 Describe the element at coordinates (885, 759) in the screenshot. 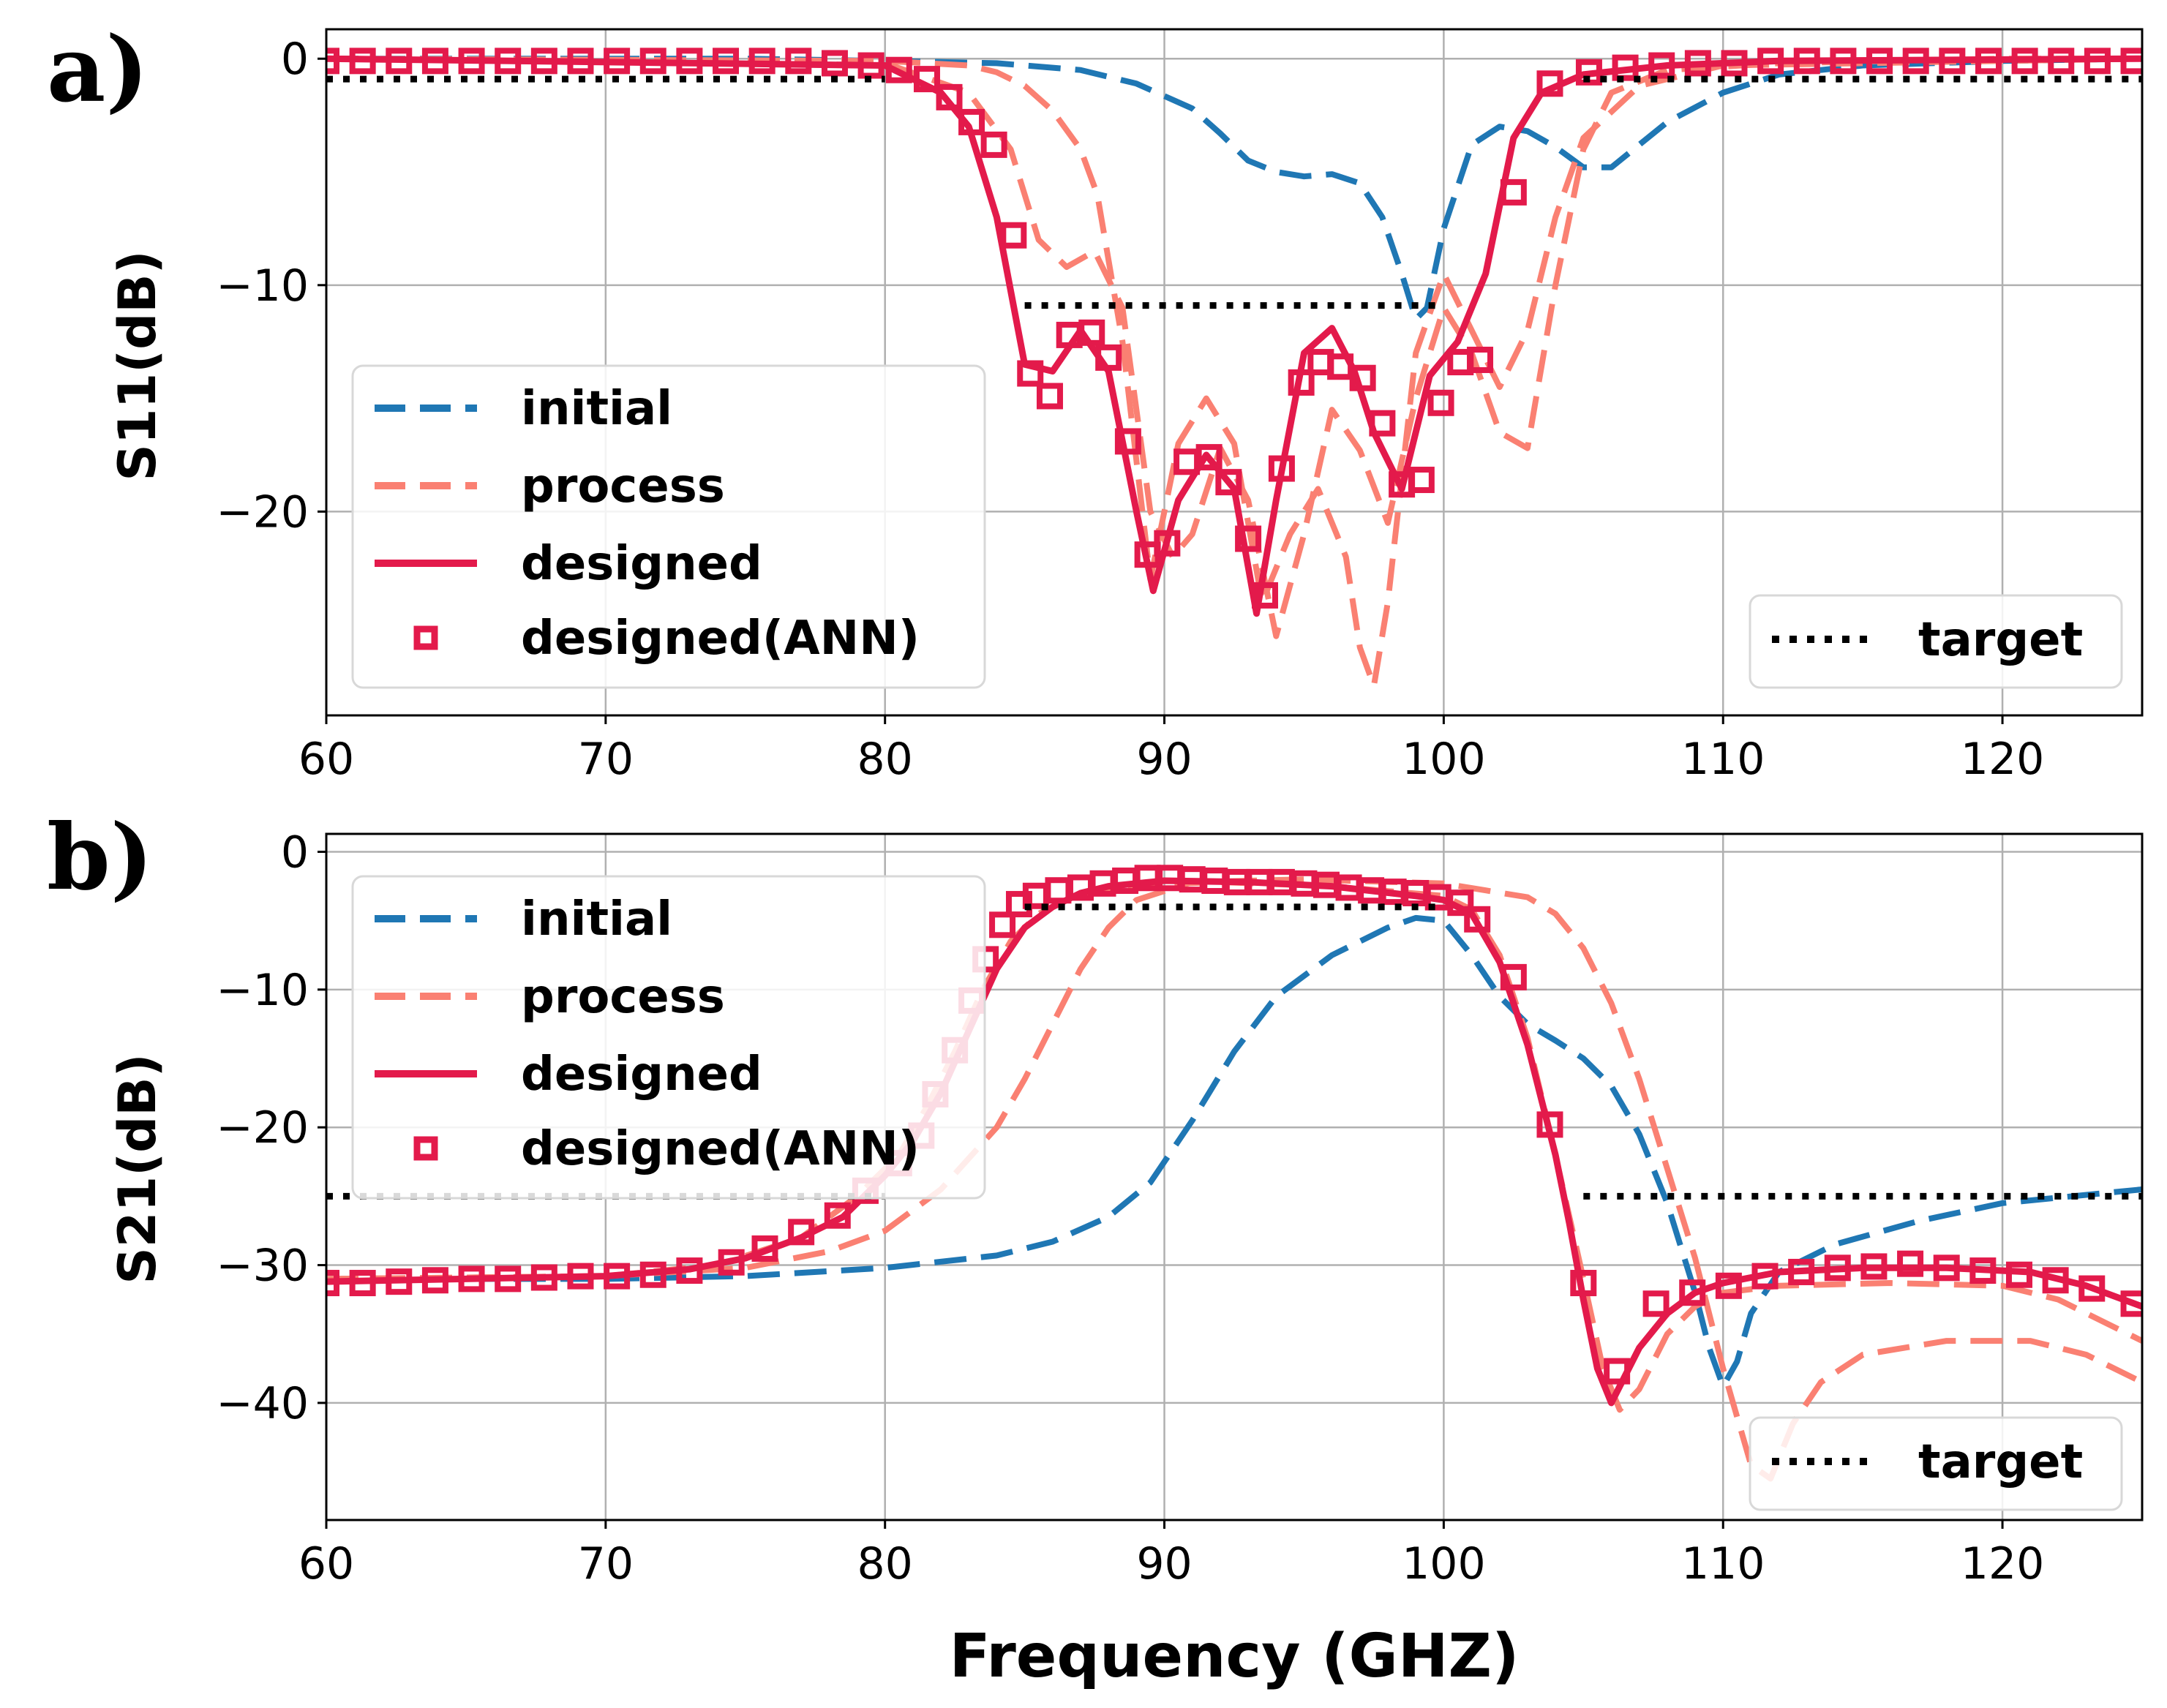

I see `x-tick-label-80: 80` at that location.